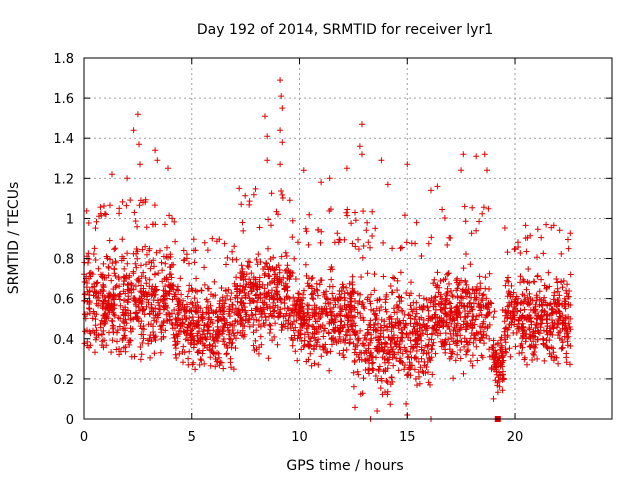  I want to click on y-tick-label: 1, so click(70, 219).